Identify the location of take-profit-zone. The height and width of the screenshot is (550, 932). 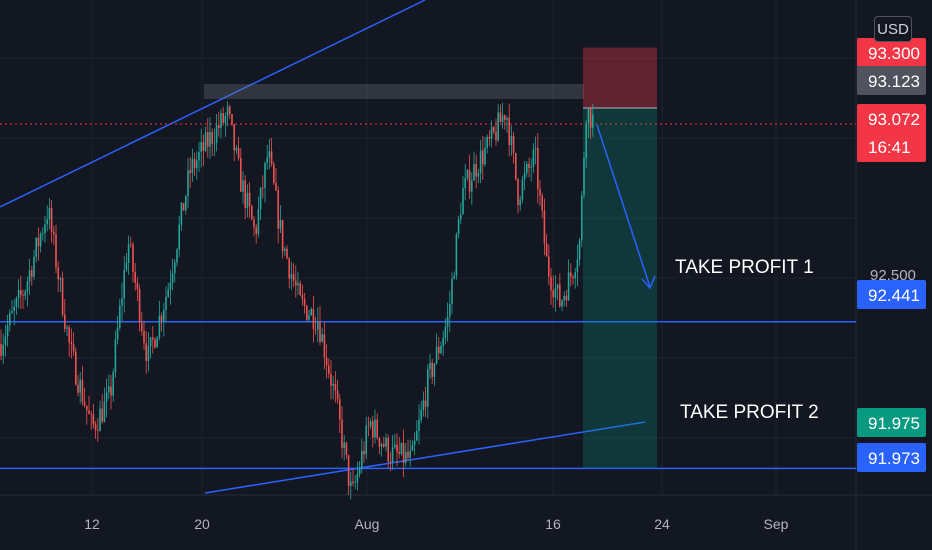
(620, 288).